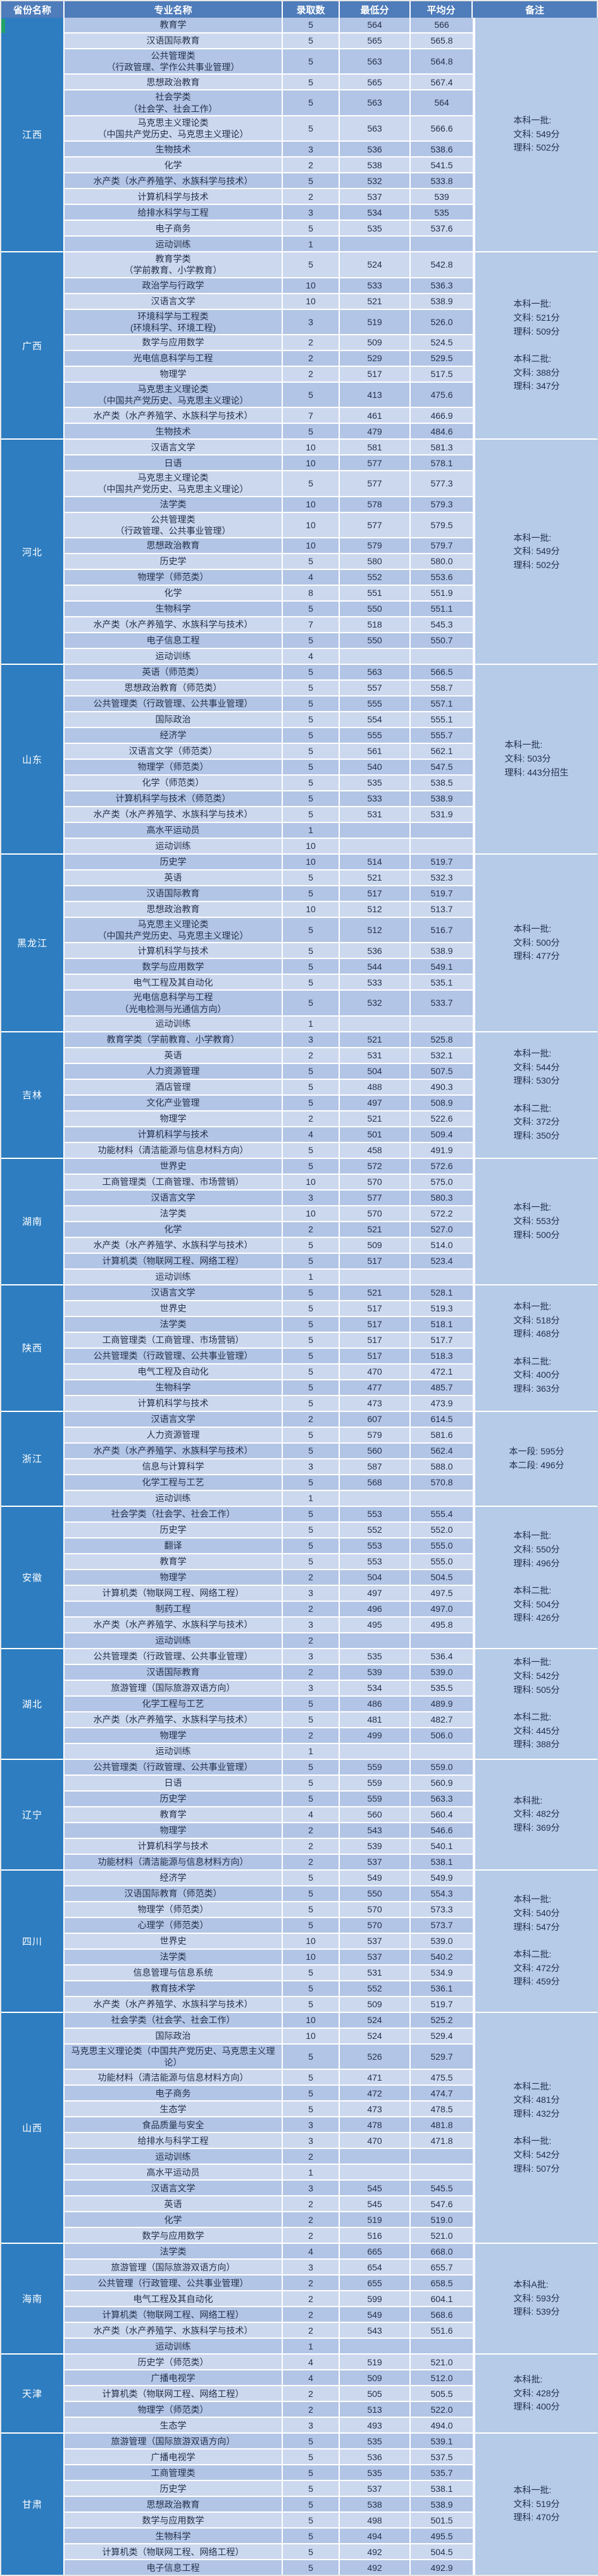  What do you see at coordinates (269, 181) in the screenshot?
I see `table-row: 水产类（水产养殖学、水族科学与技术） 5 532 533.8` at bounding box center [269, 181].